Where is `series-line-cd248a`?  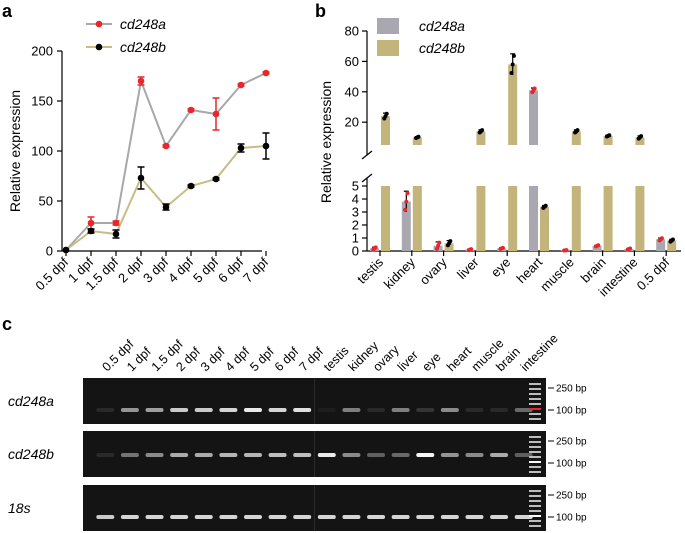
series-line-cd248a is located at coordinates (166, 161).